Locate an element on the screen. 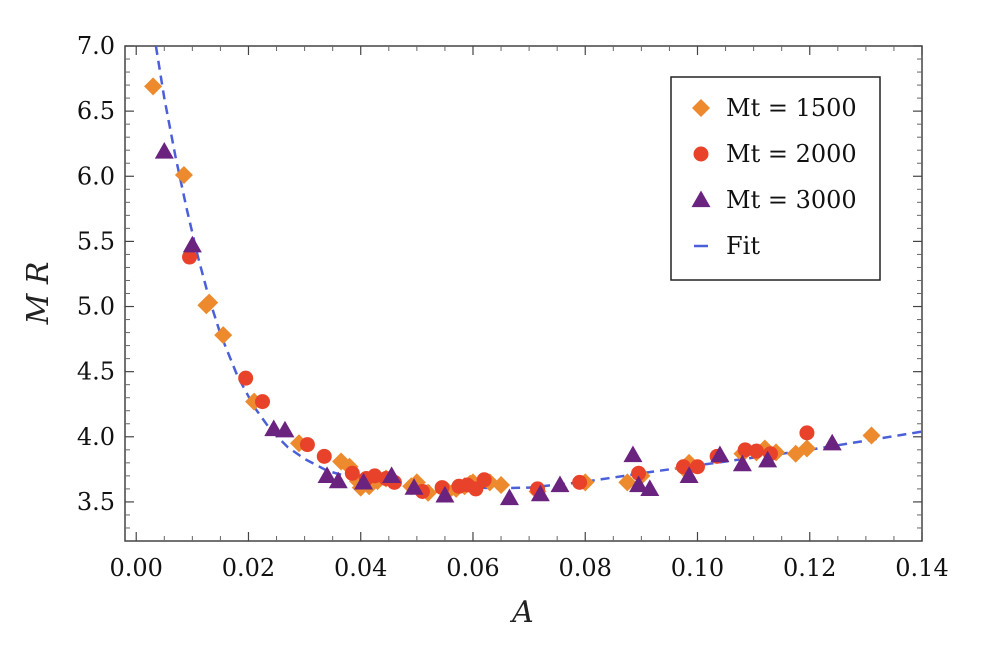  y-tick-label: 6.0 is located at coordinates (96, 176).